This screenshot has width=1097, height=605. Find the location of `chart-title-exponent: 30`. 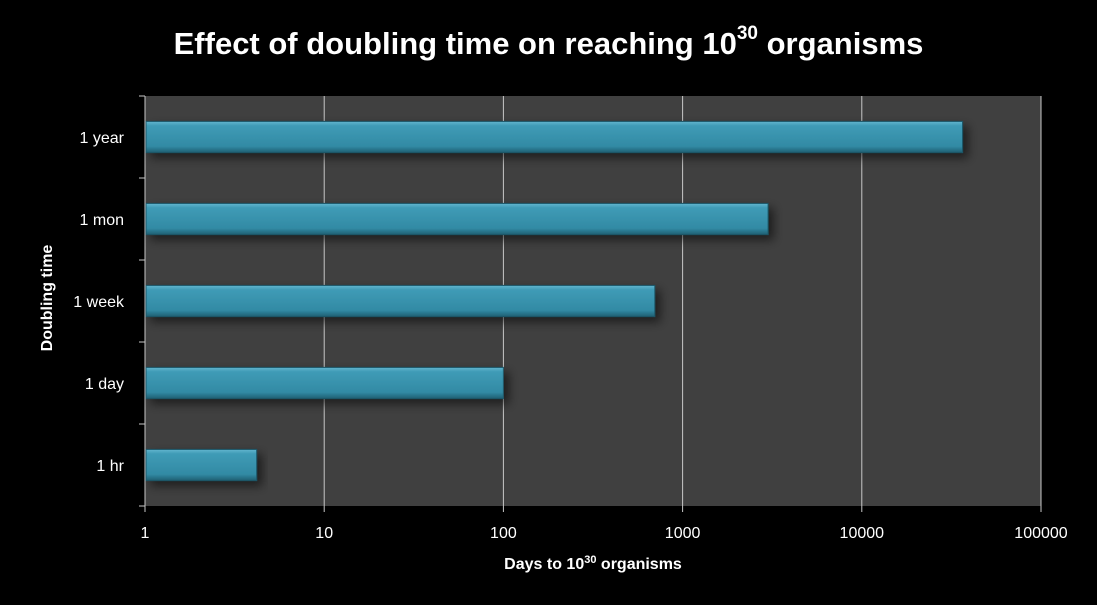

chart-title-exponent: 30 is located at coordinates (747, 33).